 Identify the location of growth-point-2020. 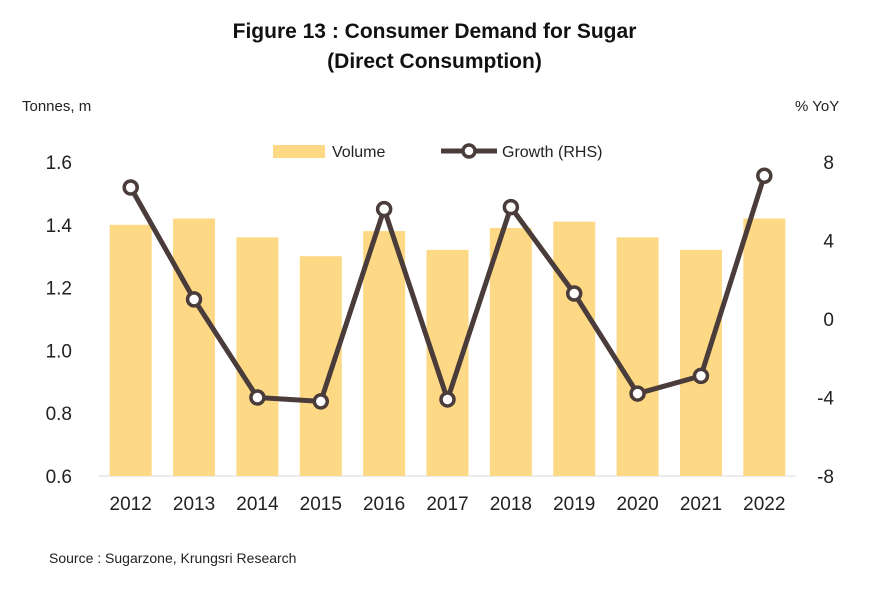
(637, 393).